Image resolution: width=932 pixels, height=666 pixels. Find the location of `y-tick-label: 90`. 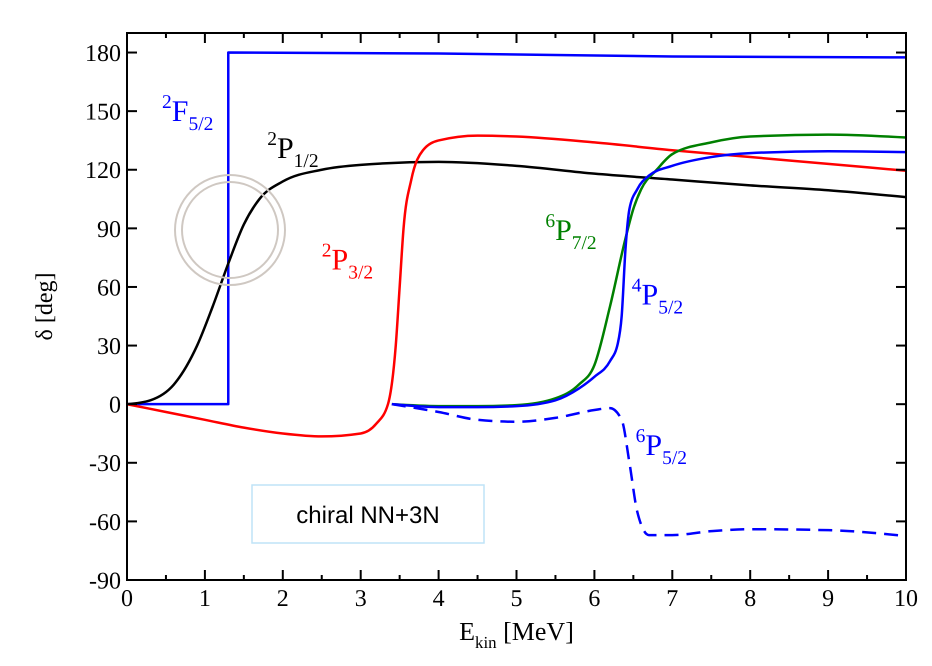

y-tick-label: 90 is located at coordinates (109, 229).